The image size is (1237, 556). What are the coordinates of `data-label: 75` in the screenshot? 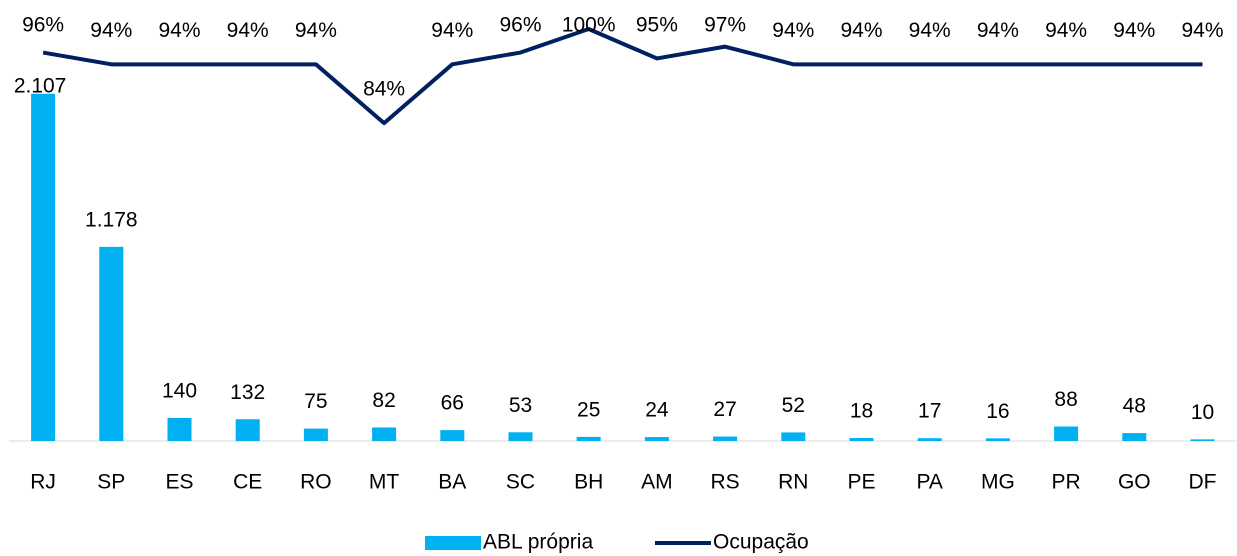 It's located at (315, 401).